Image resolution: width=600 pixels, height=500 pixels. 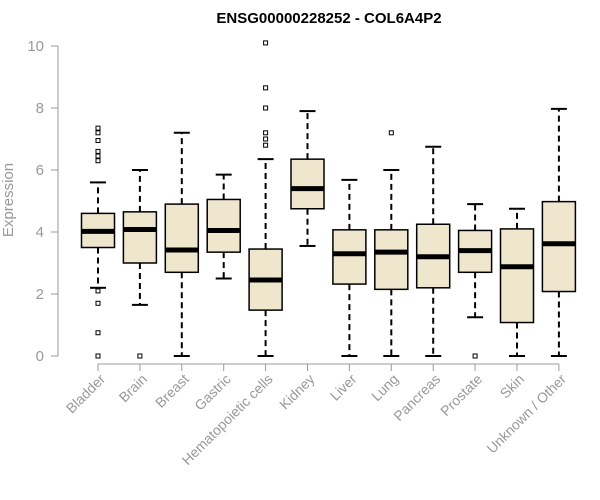 I want to click on y-tick-label: 4, so click(x=40, y=232).